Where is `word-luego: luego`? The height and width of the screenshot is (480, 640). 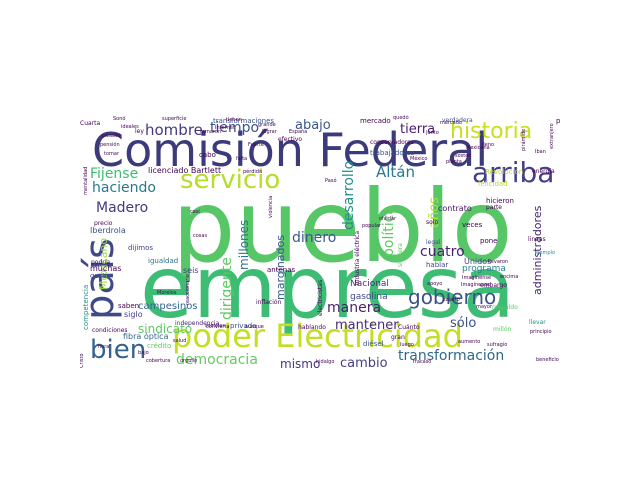 word-luego: luego is located at coordinates (407, 345).